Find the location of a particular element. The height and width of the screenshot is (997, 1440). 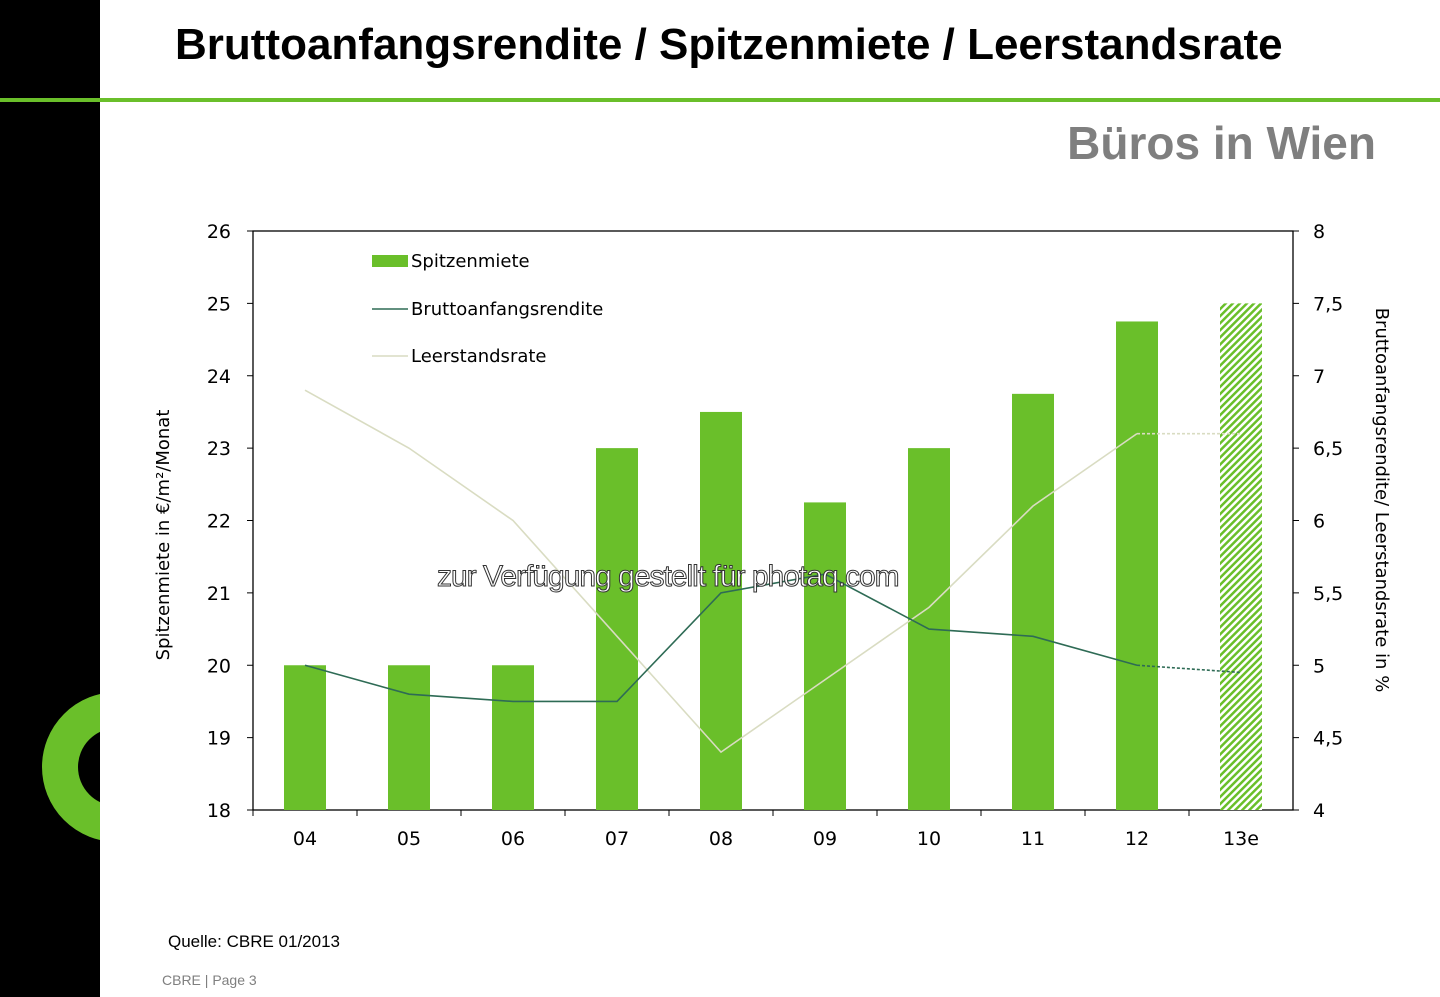

source-note: Quelle: CBRE 01/2013 is located at coordinates (254, 941).